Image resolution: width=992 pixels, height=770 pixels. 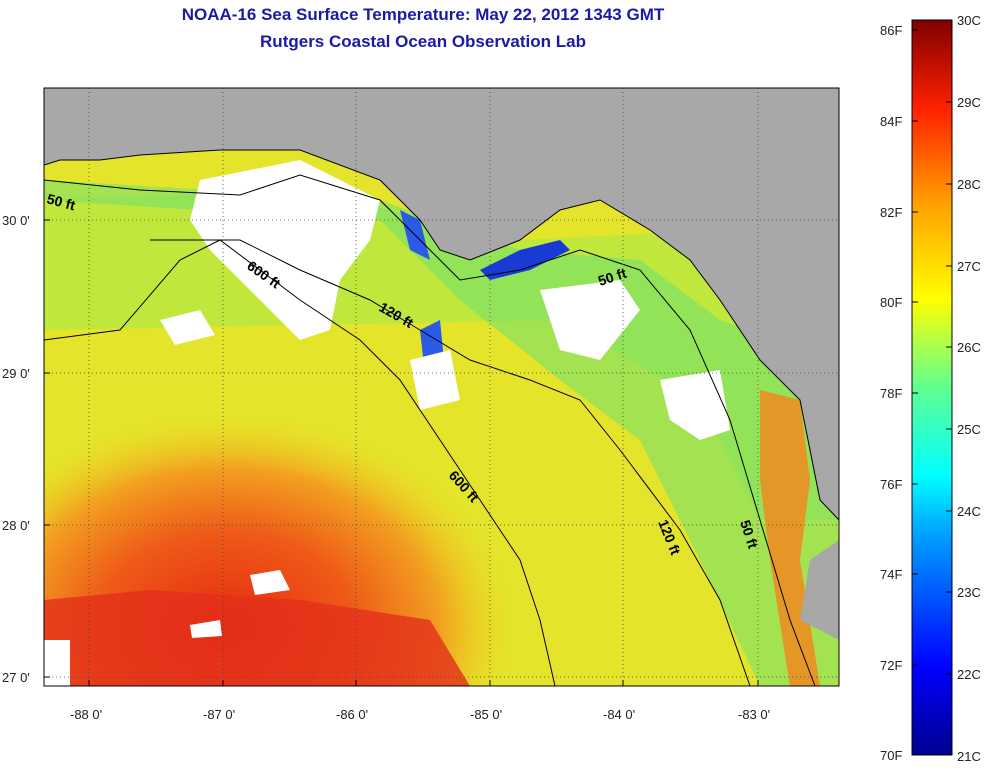 What do you see at coordinates (619, 714) in the screenshot?
I see `x-tick-label: -84 0'` at bounding box center [619, 714].